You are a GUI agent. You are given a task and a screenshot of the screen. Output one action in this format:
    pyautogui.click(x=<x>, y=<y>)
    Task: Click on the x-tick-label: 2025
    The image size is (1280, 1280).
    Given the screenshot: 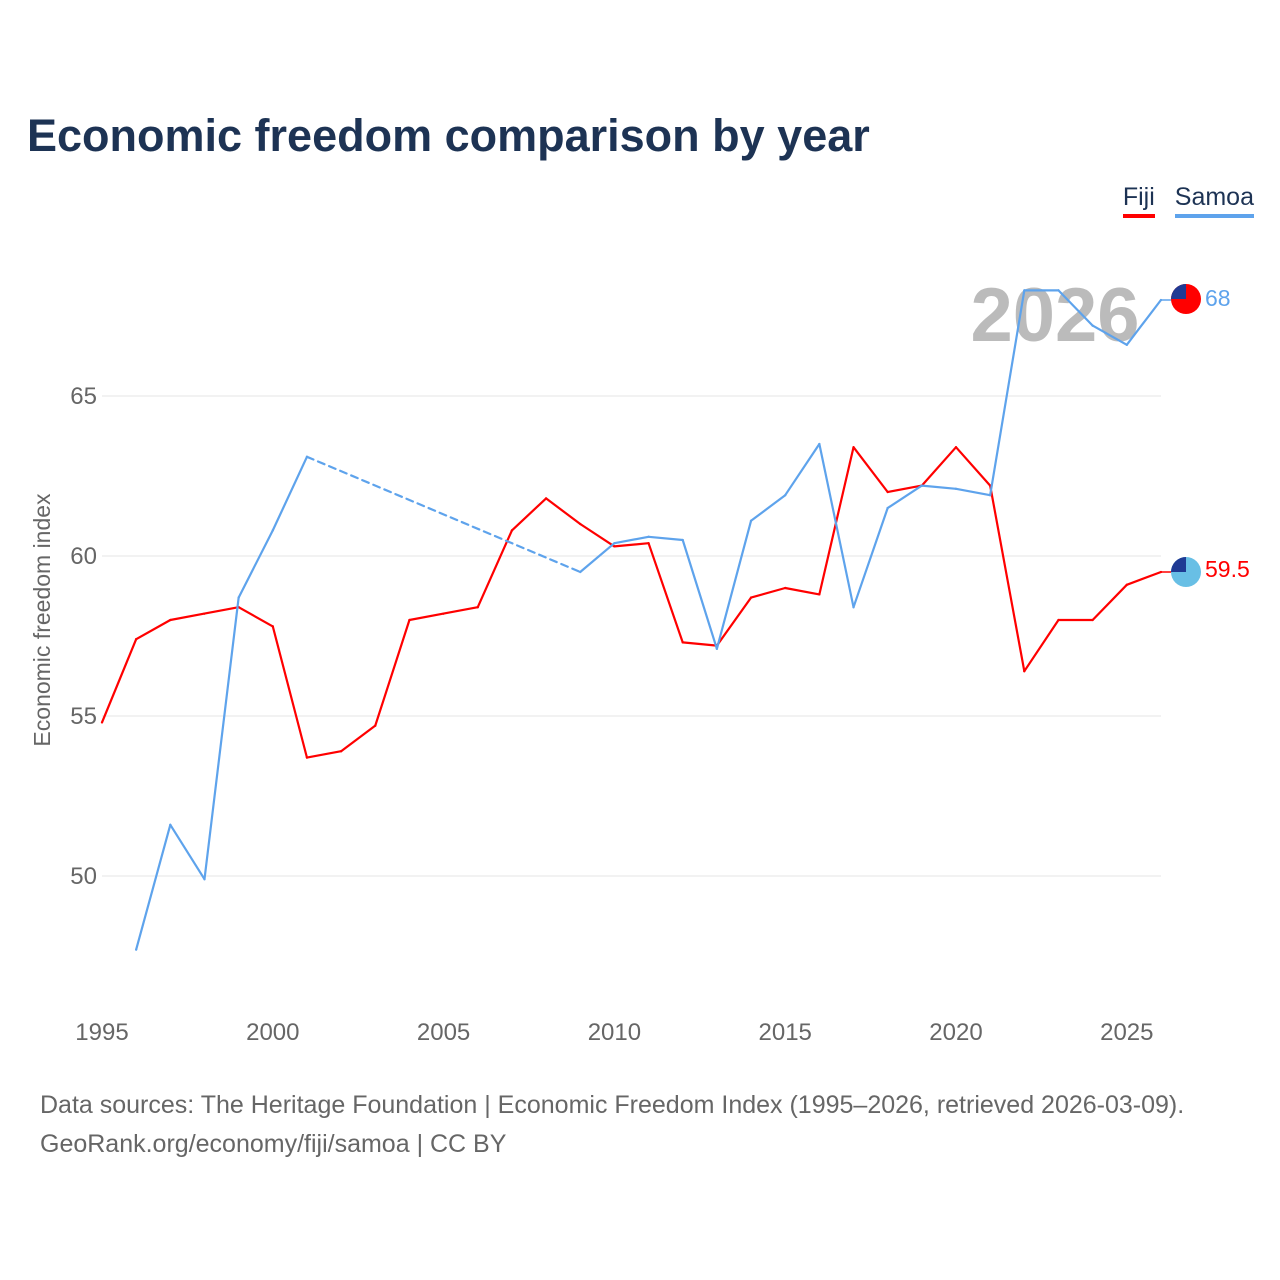 What is the action you would take?
    pyautogui.click(x=1126, y=1032)
    